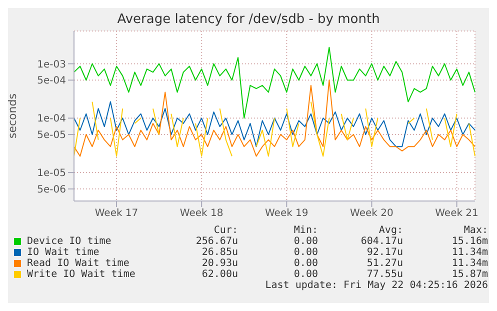 Image resolution: width=497 pixels, height=311 pixels. What do you see at coordinates (219, 263) in the screenshot?
I see `text: 20.93u` at bounding box center [219, 263].